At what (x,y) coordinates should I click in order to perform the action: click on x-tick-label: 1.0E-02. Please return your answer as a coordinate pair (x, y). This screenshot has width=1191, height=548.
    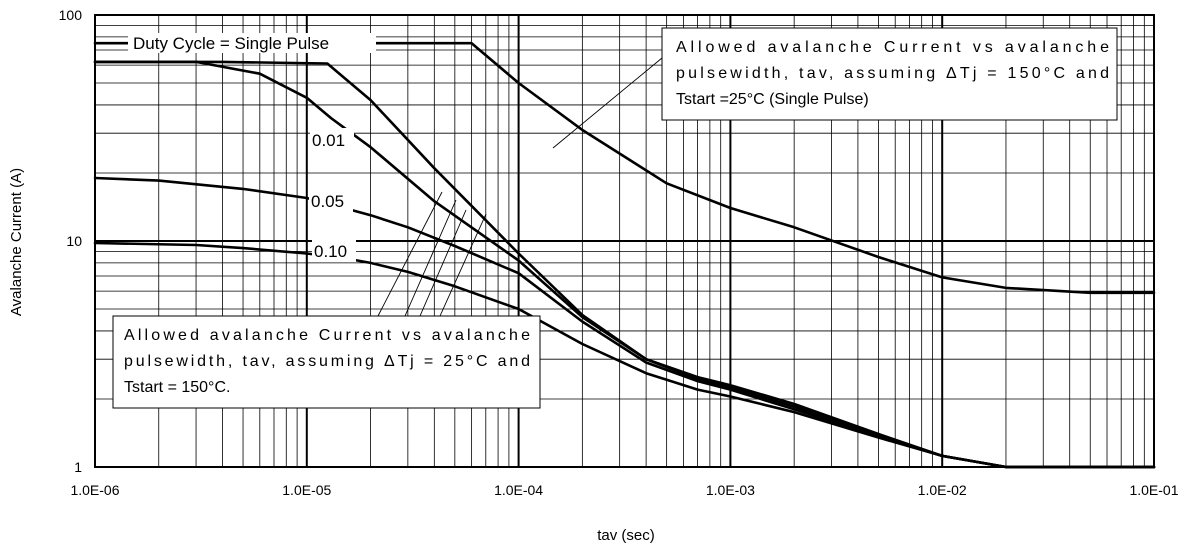
    Looking at the image, I should click on (942, 490).